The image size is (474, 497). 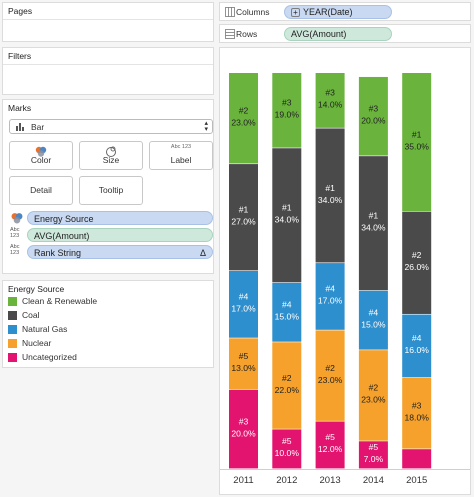 What do you see at coordinates (286, 480) in the screenshot?
I see `x-tick-label-2012: 2012` at bounding box center [286, 480].